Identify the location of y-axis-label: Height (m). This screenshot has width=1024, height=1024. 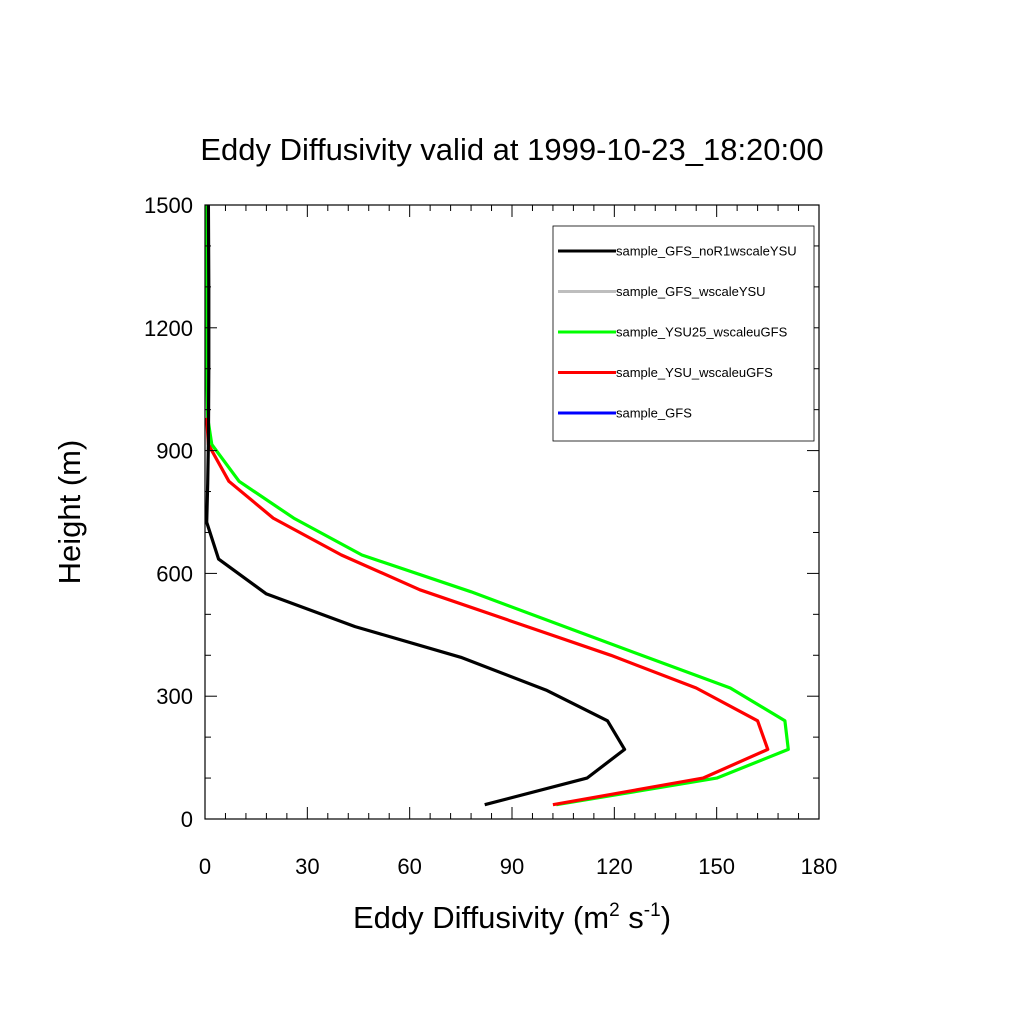
(69, 512).